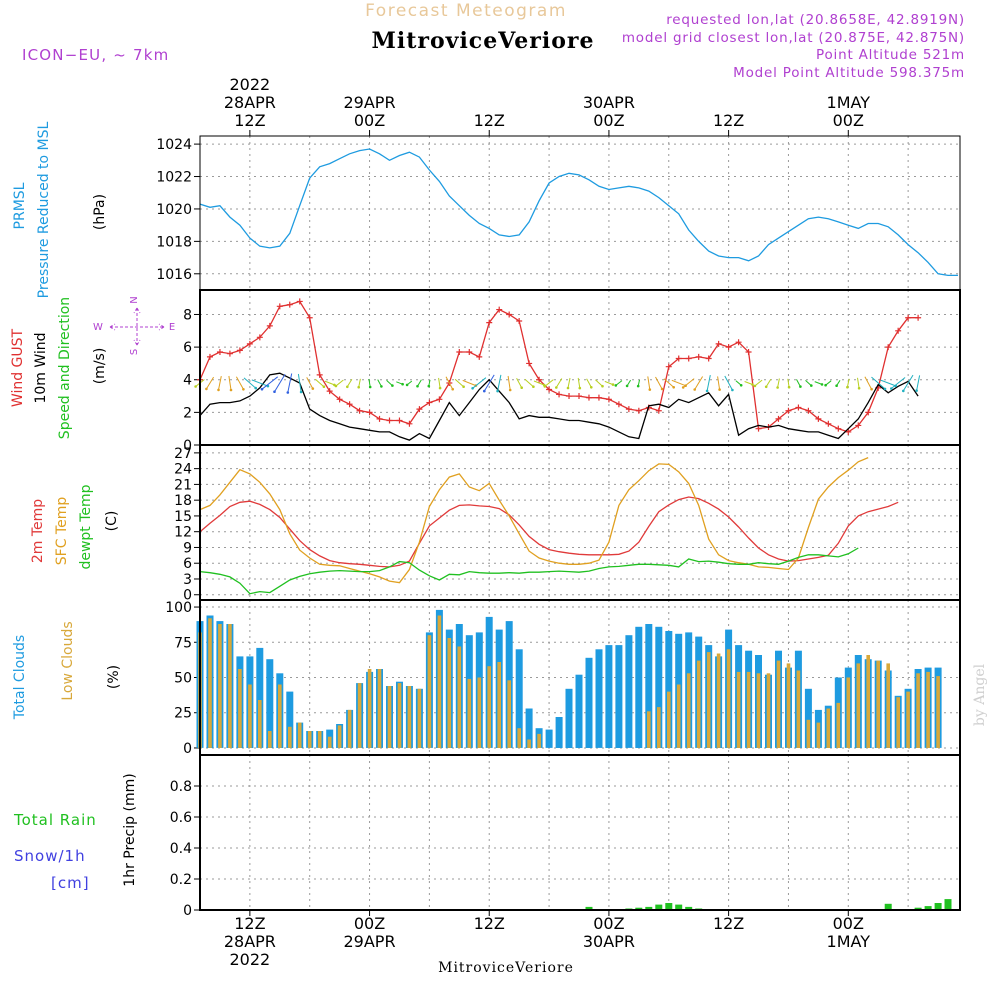 The width and height of the screenshot is (1000, 1000). What do you see at coordinates (559, 406) in the screenshot?
I see `series-line-10m-wind` at bounding box center [559, 406].